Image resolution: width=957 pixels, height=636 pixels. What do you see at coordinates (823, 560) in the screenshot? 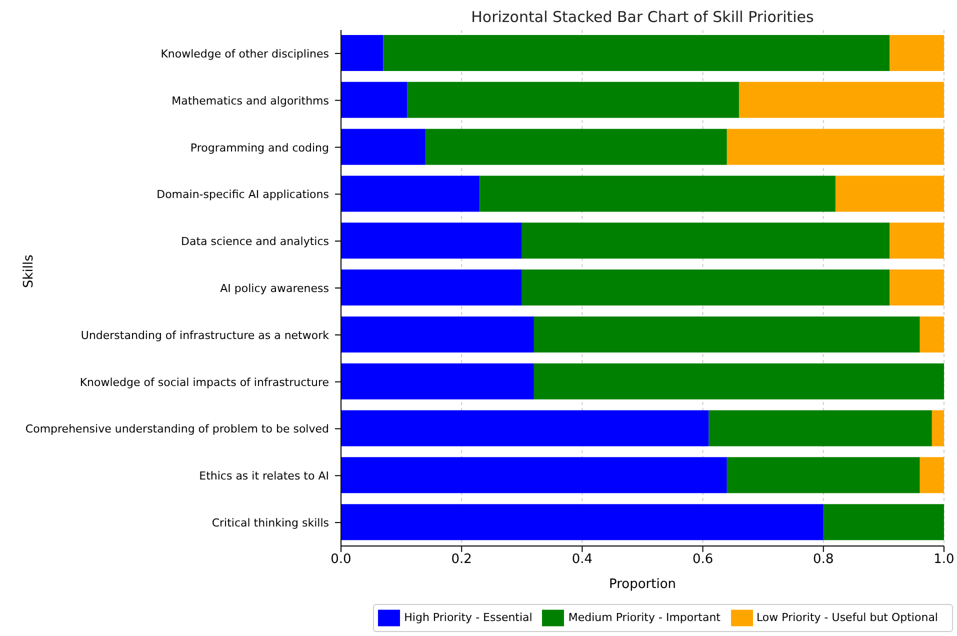
I see `x-tick-label: 0.8` at bounding box center [823, 560].